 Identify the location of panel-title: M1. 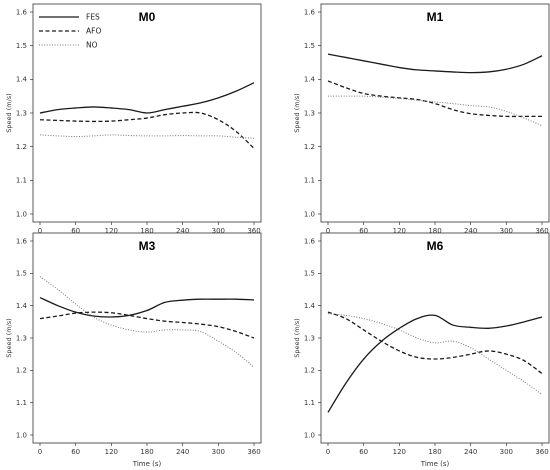
(435, 17).